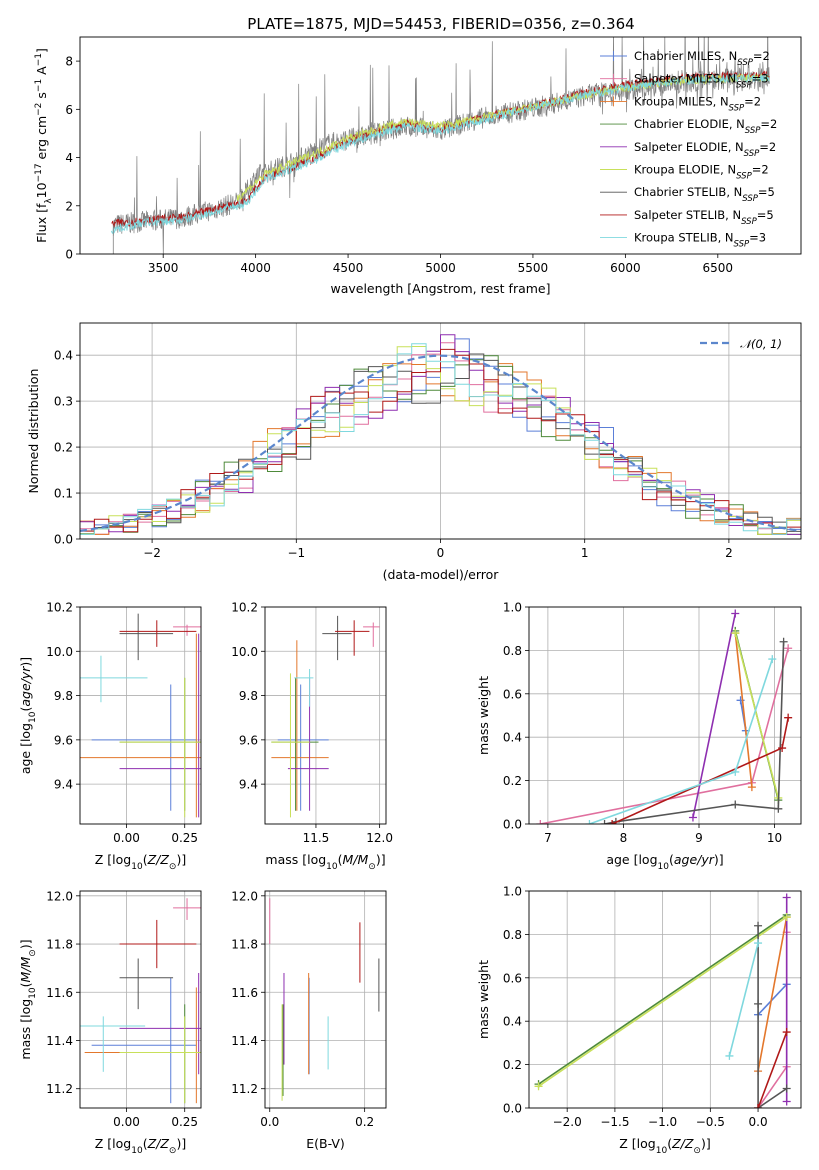  Describe the element at coordinates (296, 553) in the screenshot. I see `x-tick-label: −1` at that location.